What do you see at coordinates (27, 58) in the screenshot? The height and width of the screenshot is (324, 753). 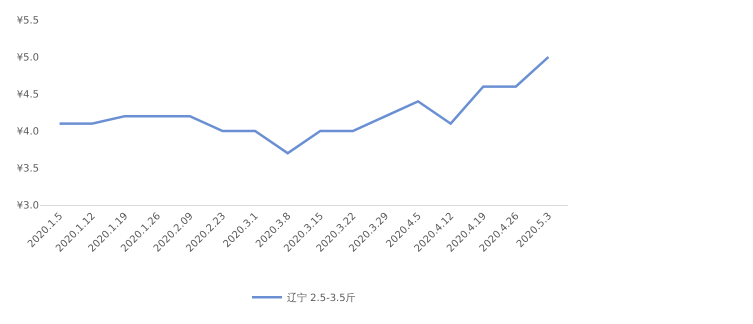 I see `y-tick-label: ¥5.0` at bounding box center [27, 58].